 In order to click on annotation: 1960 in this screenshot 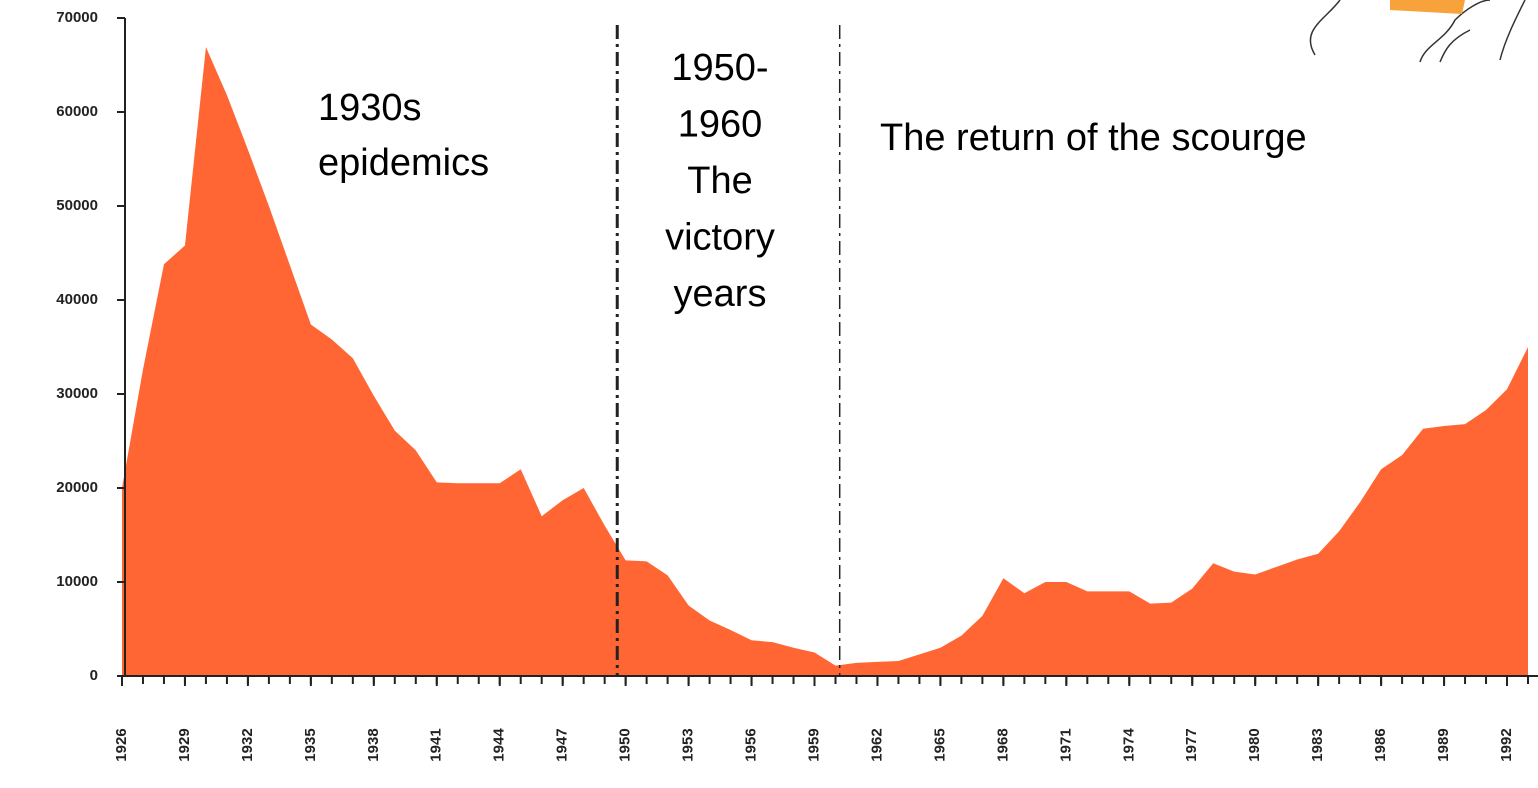, I will do `click(720, 125)`.